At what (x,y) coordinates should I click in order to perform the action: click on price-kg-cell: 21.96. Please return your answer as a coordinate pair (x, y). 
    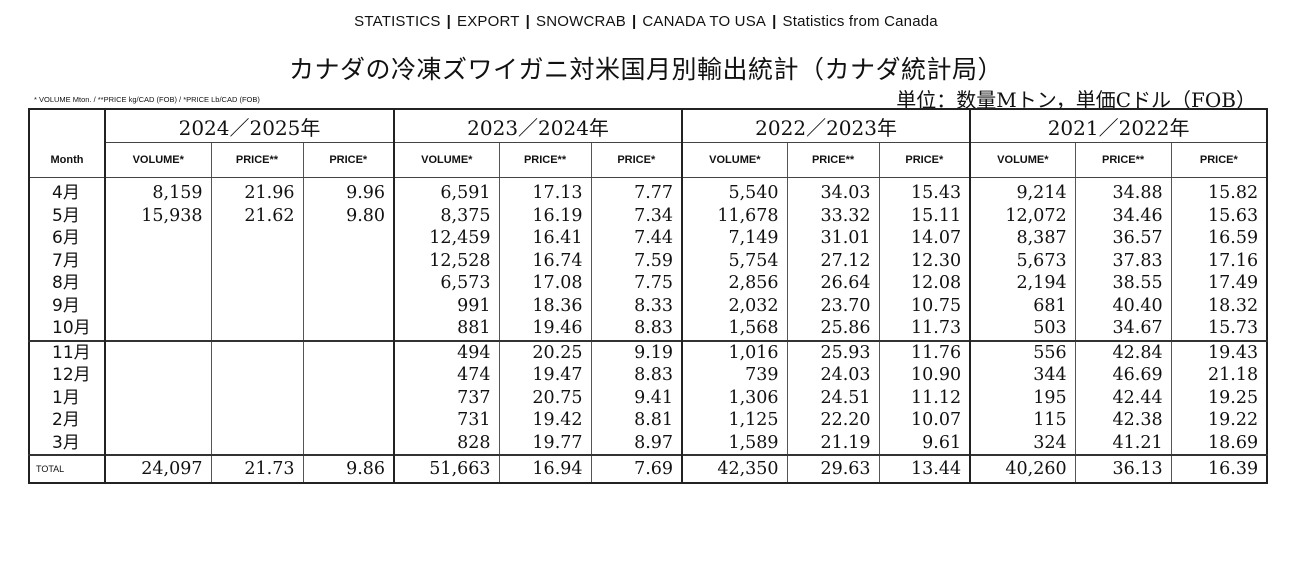
    Looking at the image, I should click on (257, 191).